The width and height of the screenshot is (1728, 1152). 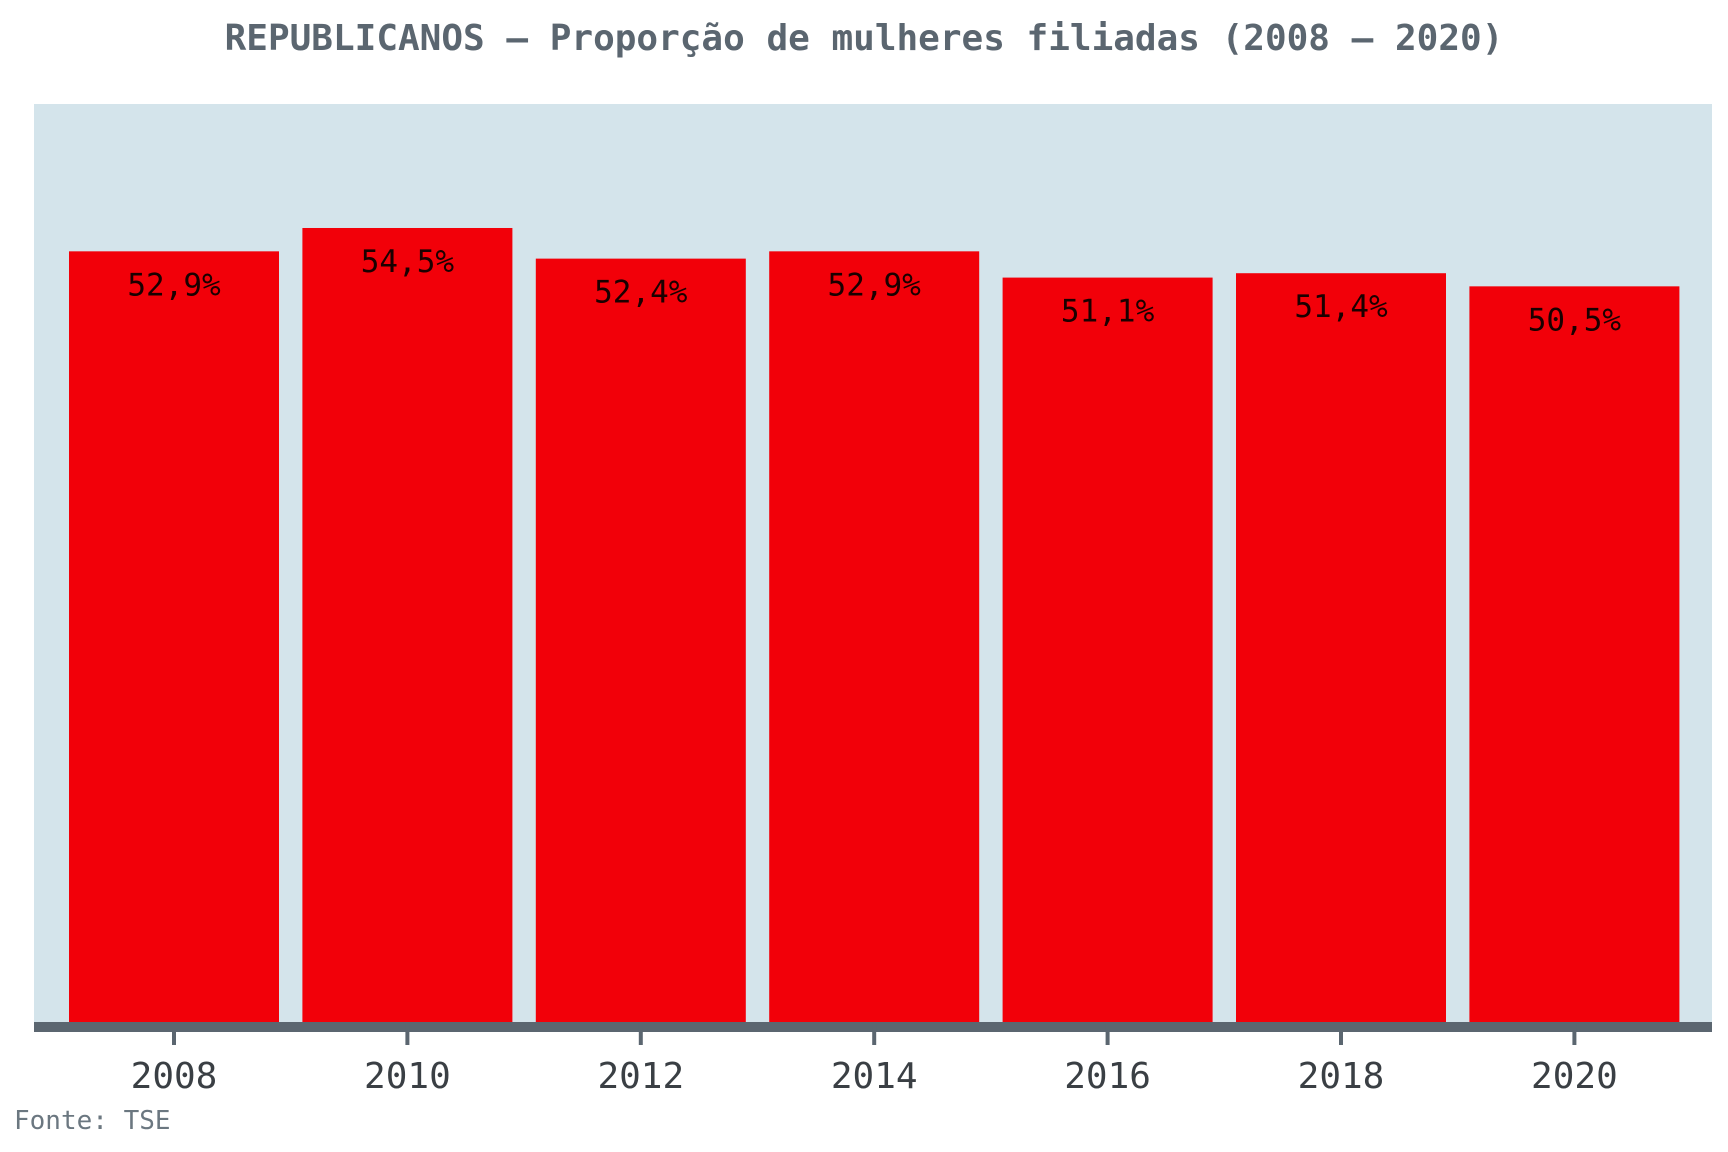 I want to click on data-label-2016: 51,1%, so click(x=1108, y=312).